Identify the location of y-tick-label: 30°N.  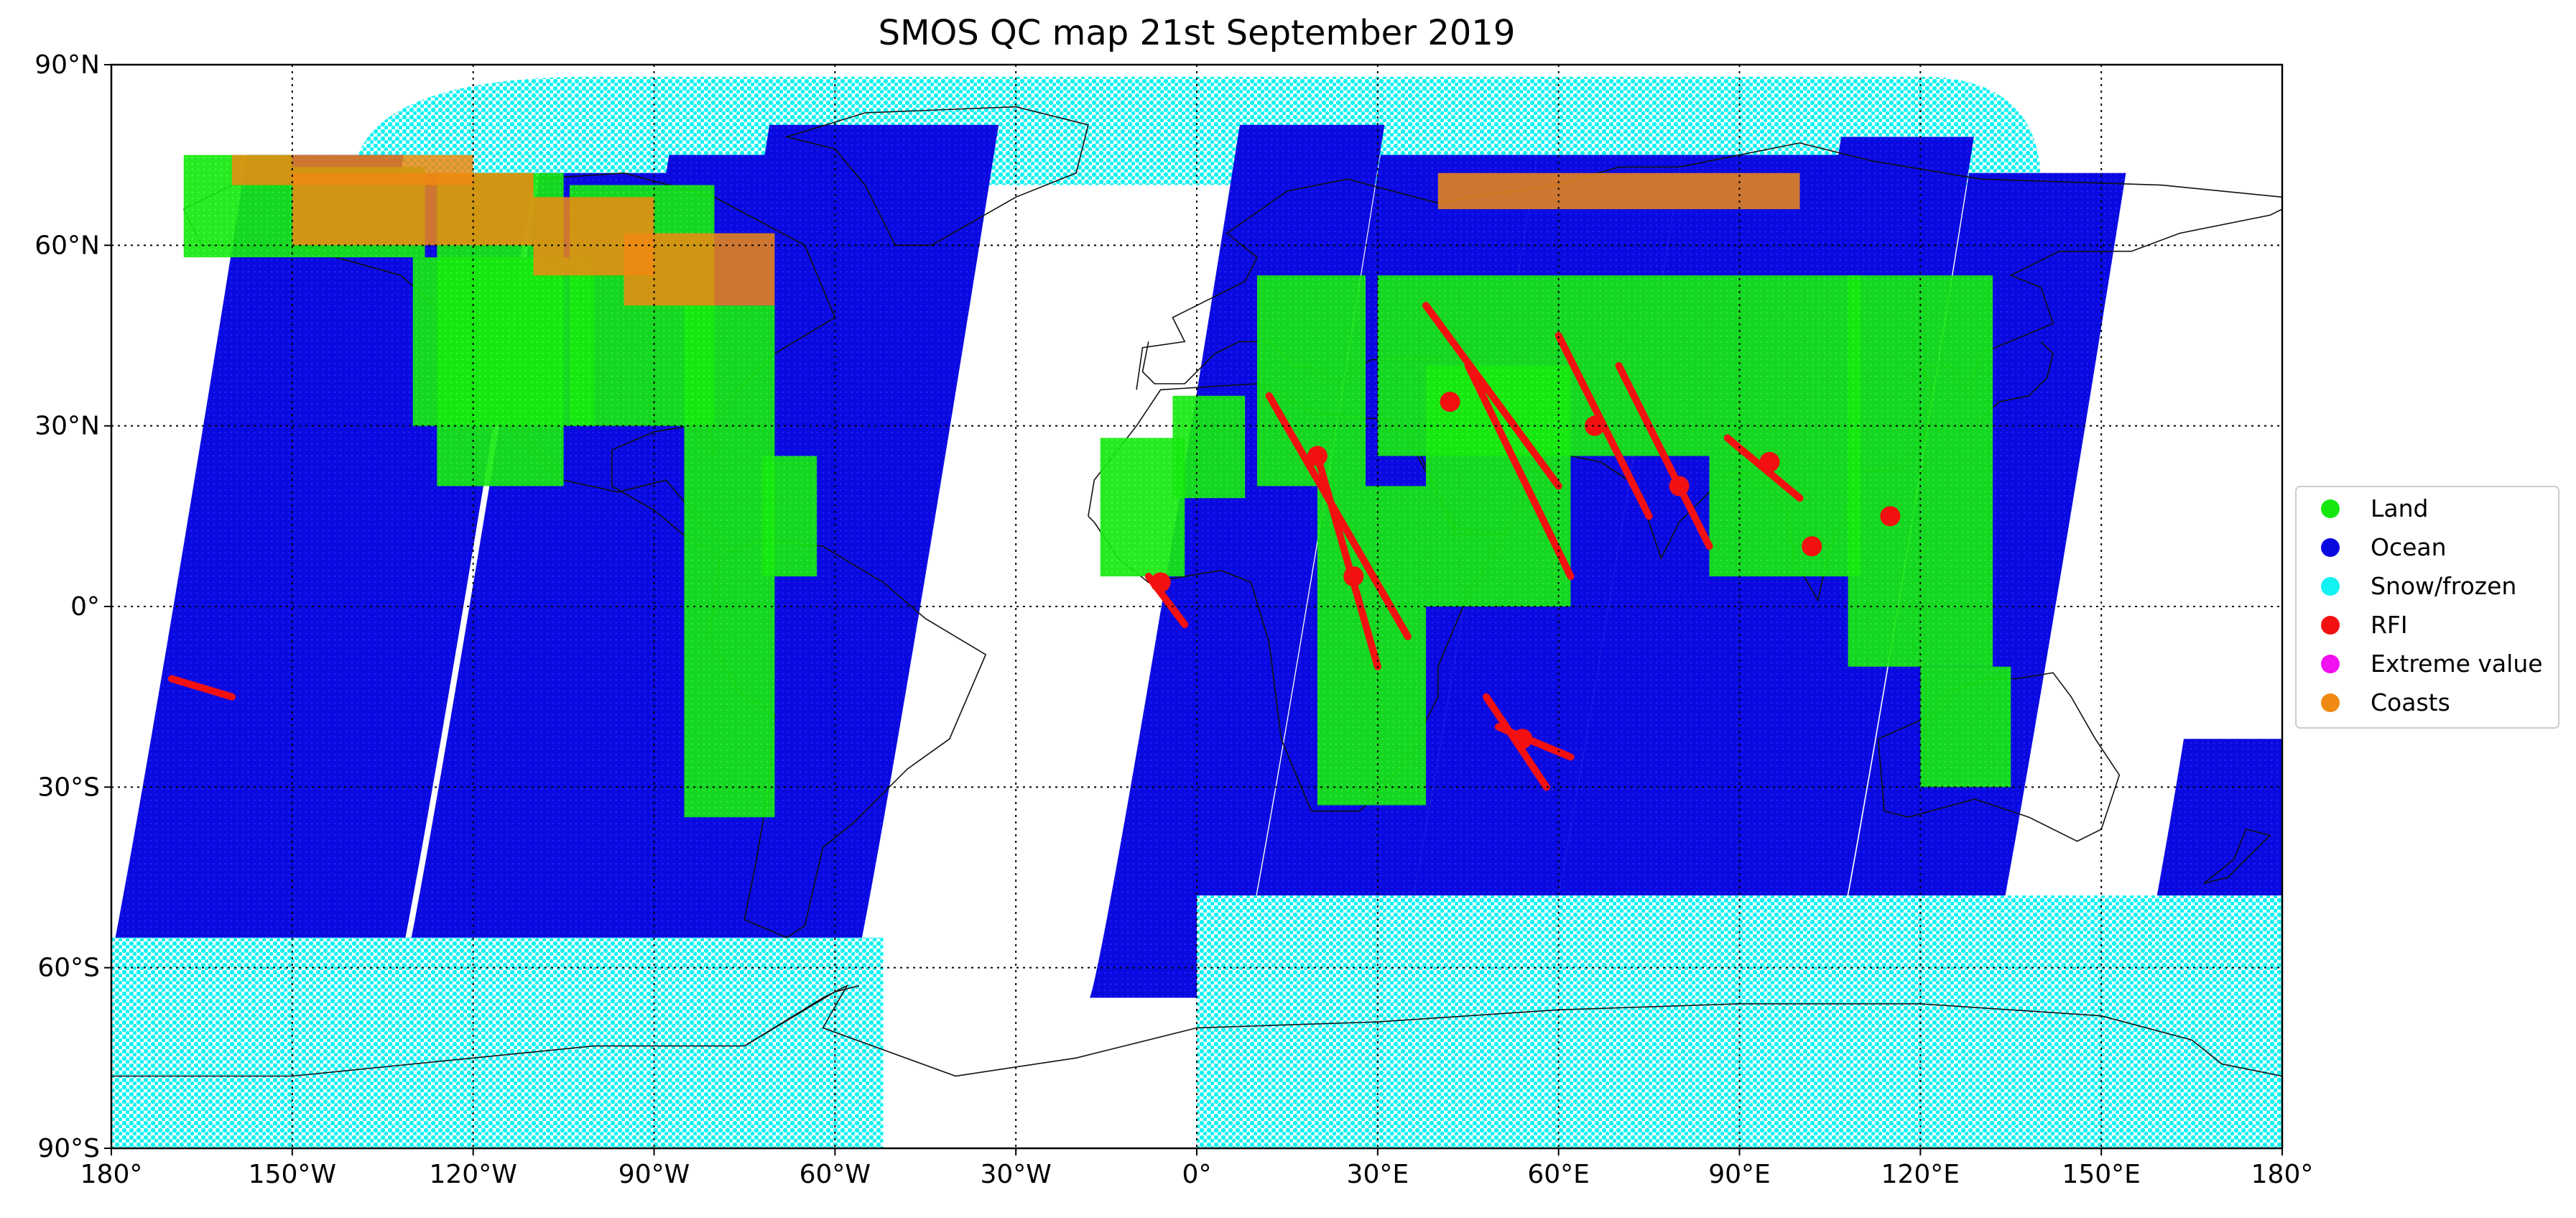
(67, 426).